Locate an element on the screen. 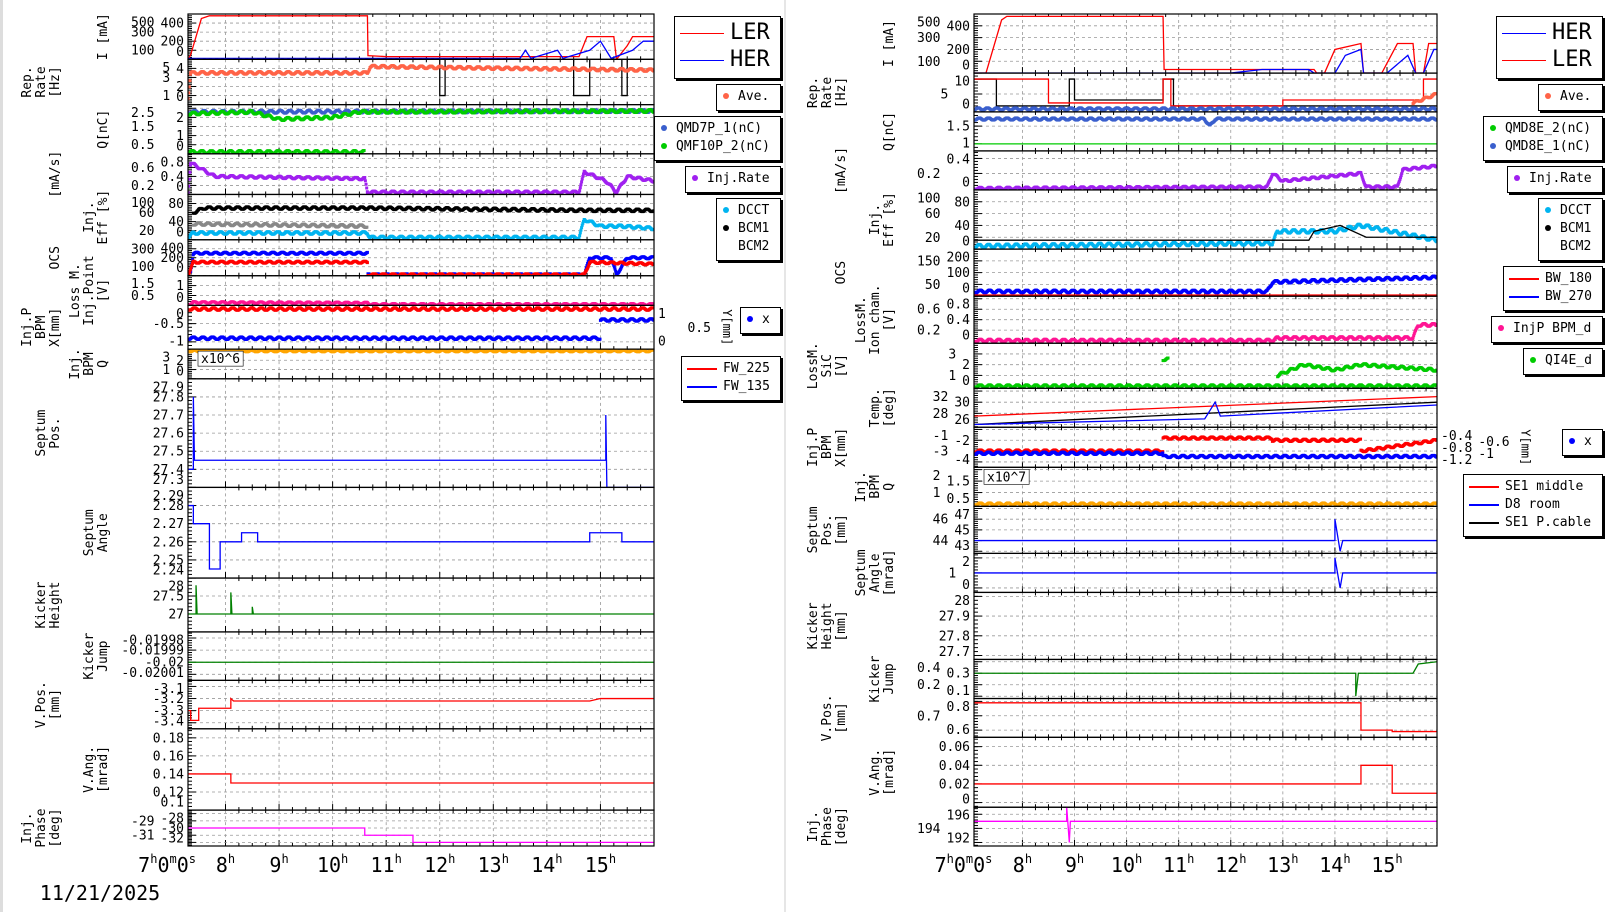 Image resolution: width=1606 pixels, height=912 pixels. y-tick-label: 0.7 is located at coordinates (928, 716).